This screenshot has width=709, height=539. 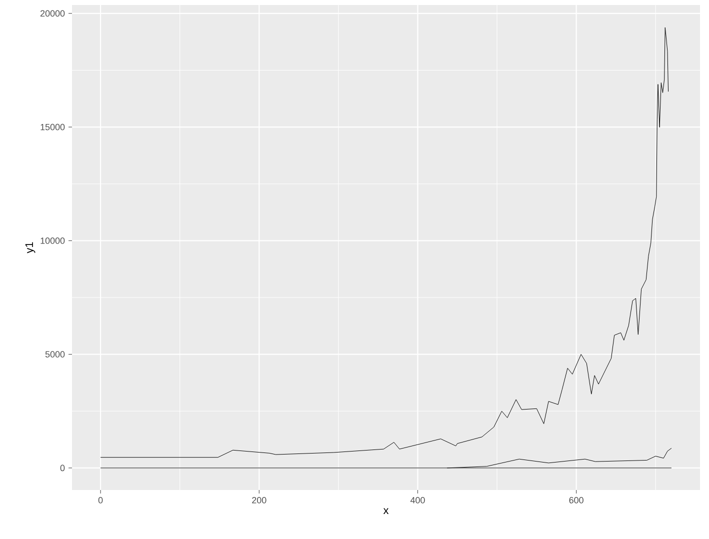 What do you see at coordinates (30, 248) in the screenshot?
I see `y-axis-title: y1` at bounding box center [30, 248].